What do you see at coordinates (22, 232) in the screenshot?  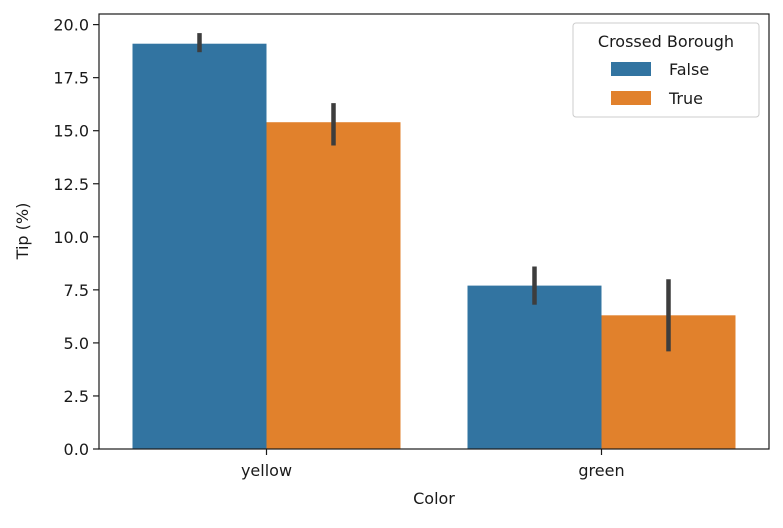 I see `y-axis-label: Tip (%)` at bounding box center [22, 232].